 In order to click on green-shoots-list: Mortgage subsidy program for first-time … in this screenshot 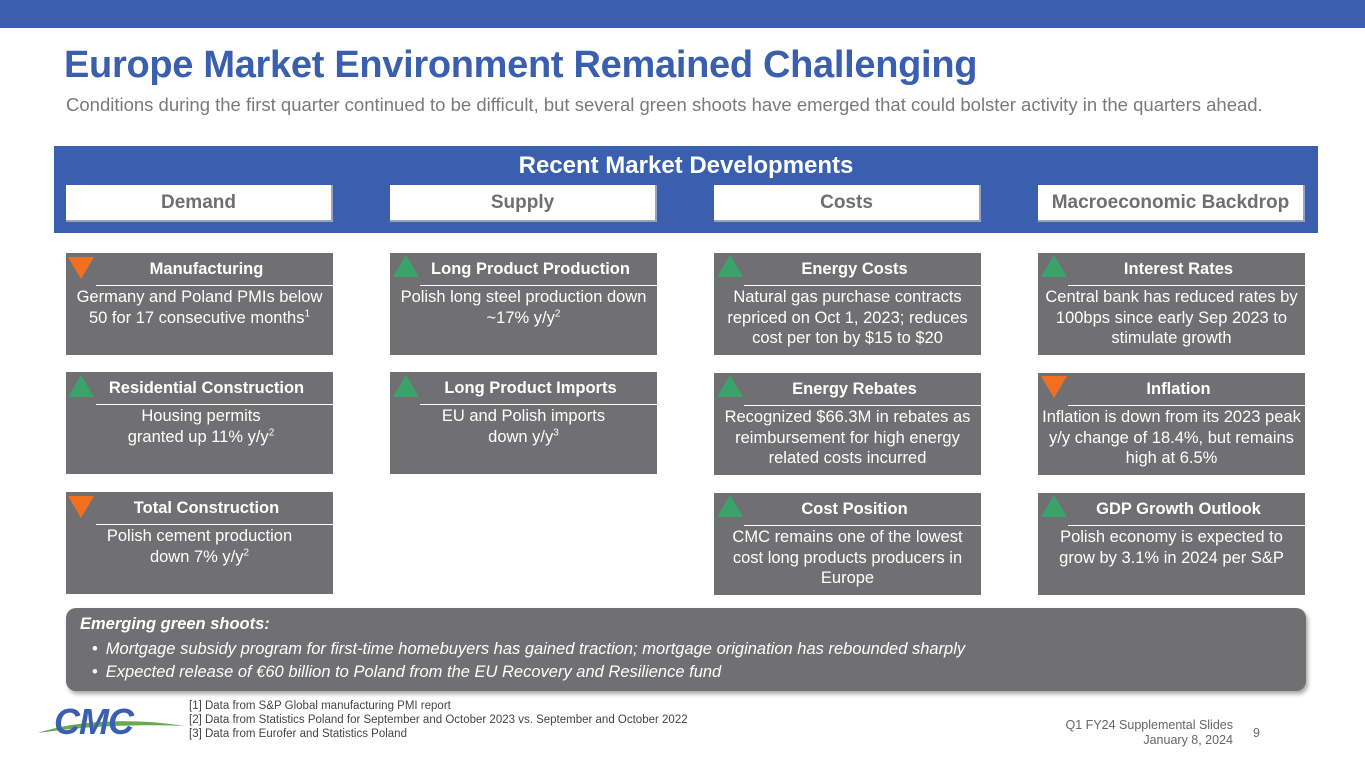, I will do `click(528, 661)`.